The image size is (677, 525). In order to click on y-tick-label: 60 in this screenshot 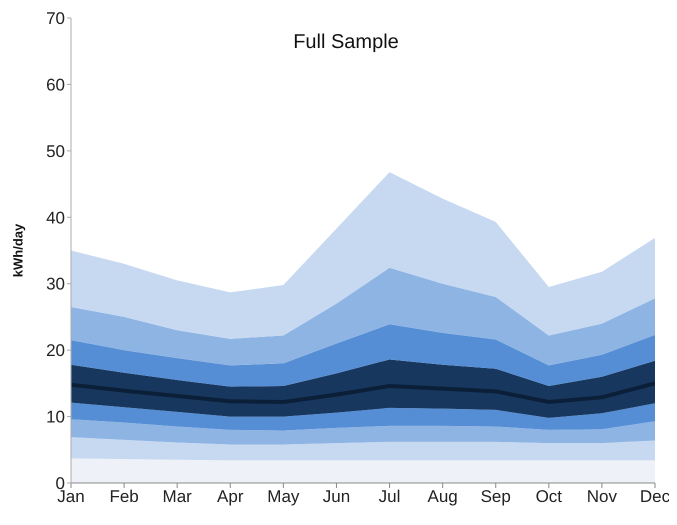, I will do `click(55, 84)`.